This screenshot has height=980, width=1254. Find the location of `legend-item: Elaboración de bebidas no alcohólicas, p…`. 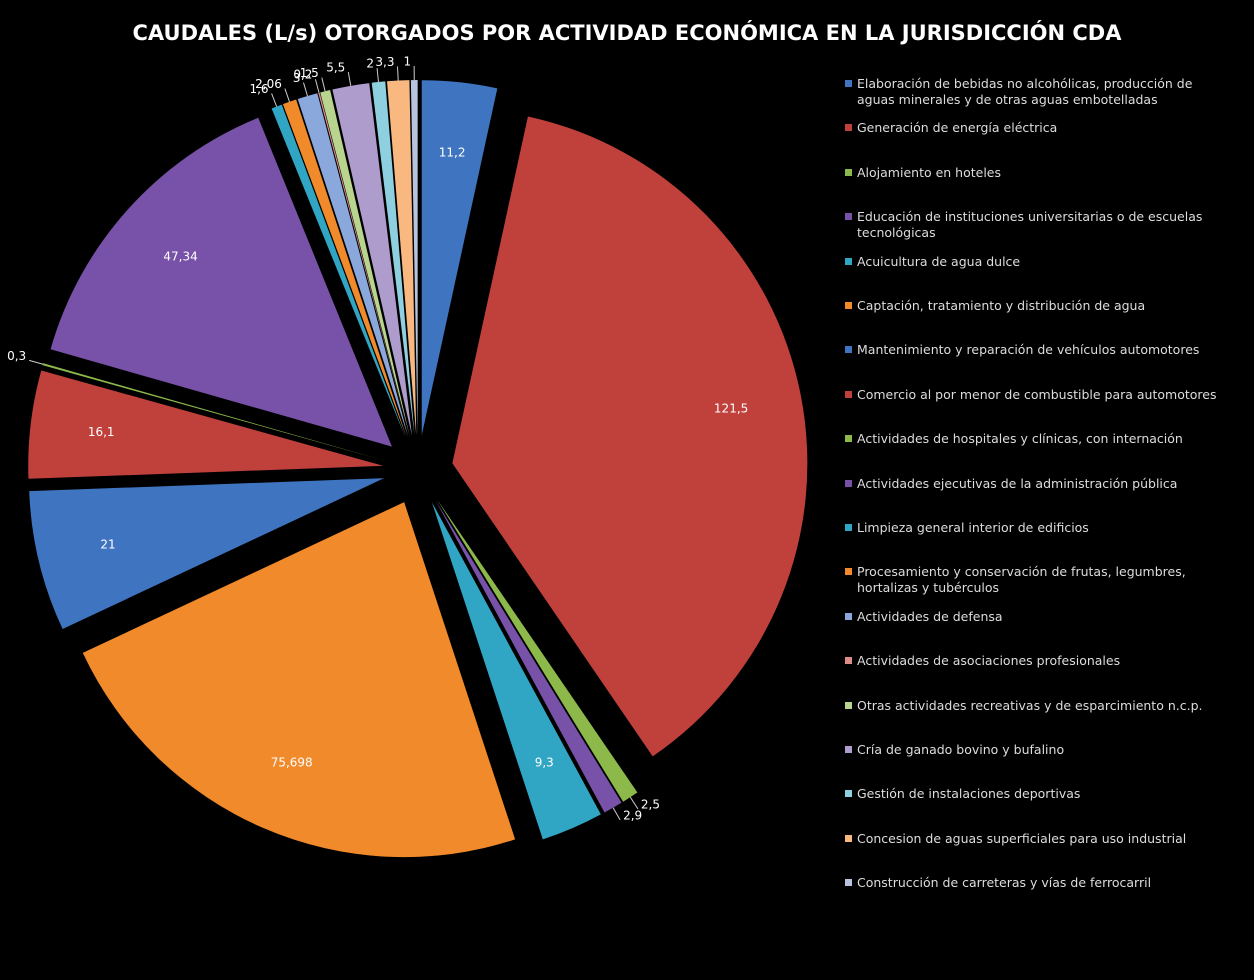

legend-item: Elaboración de bebidas no alcohólicas, p… is located at coordinates (1035, 92).